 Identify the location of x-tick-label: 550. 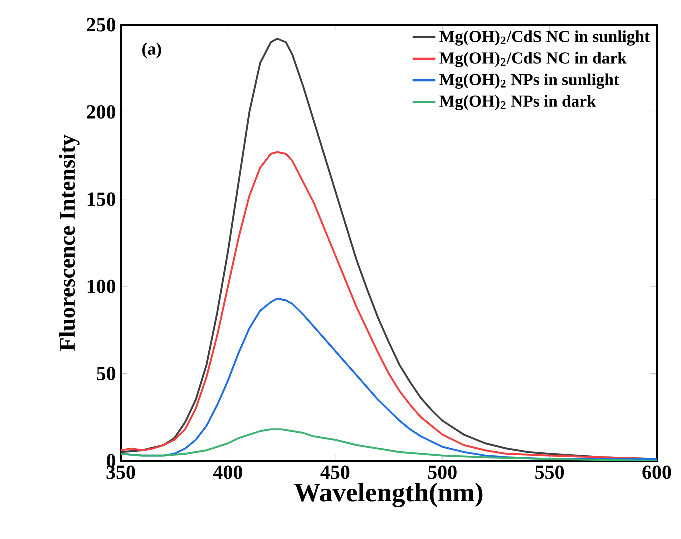
(550, 473).